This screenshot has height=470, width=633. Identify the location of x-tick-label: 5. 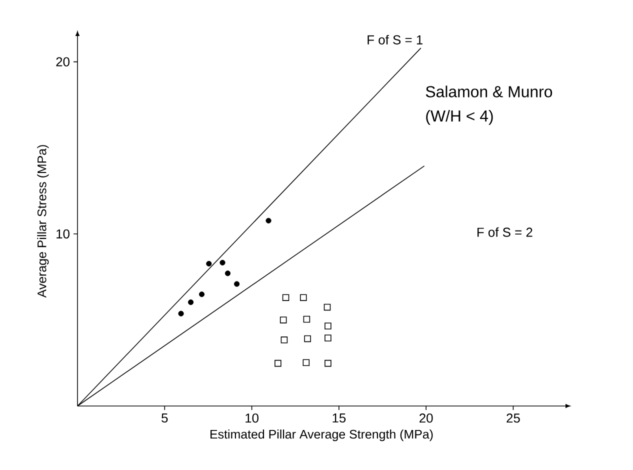
(165, 418).